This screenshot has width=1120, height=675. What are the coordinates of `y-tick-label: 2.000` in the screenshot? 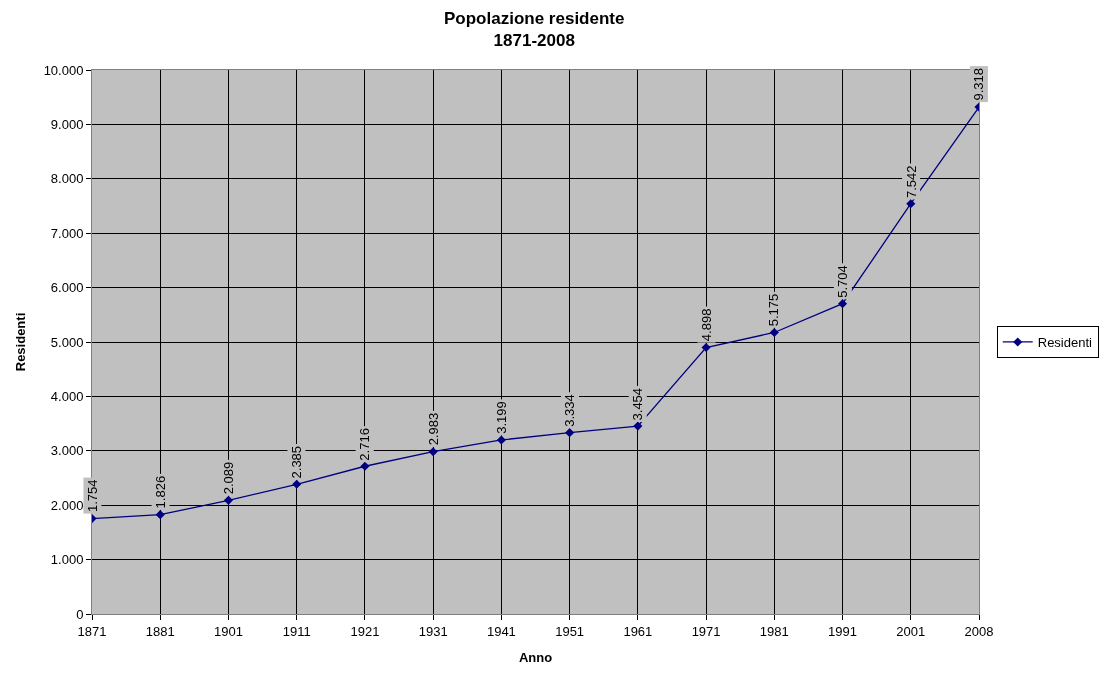 It's located at (67, 505).